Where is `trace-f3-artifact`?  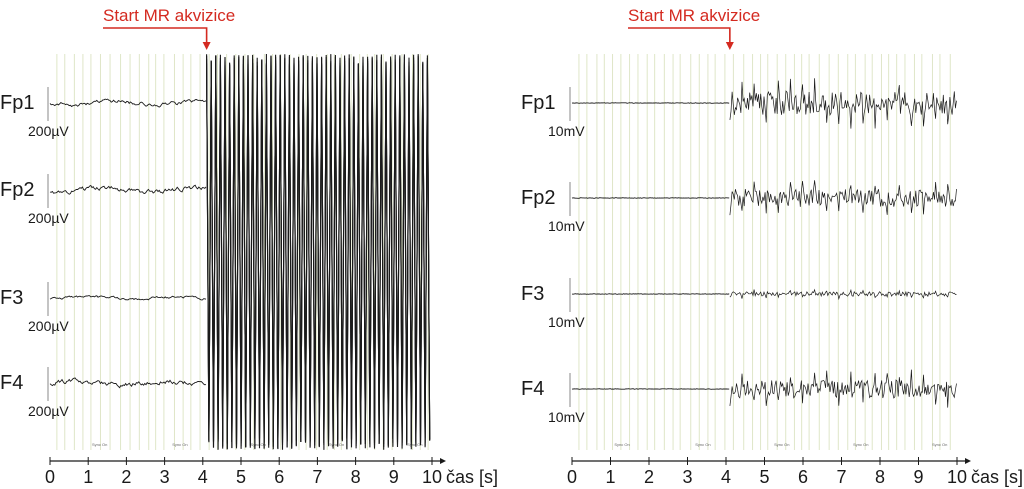
trace-f3-artifact is located at coordinates (843, 294).